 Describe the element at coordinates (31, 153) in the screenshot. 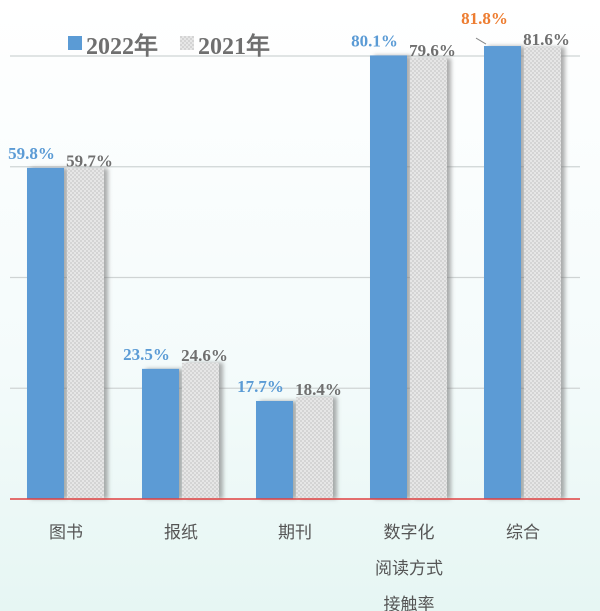

I see `data-label: 59.8%` at that location.